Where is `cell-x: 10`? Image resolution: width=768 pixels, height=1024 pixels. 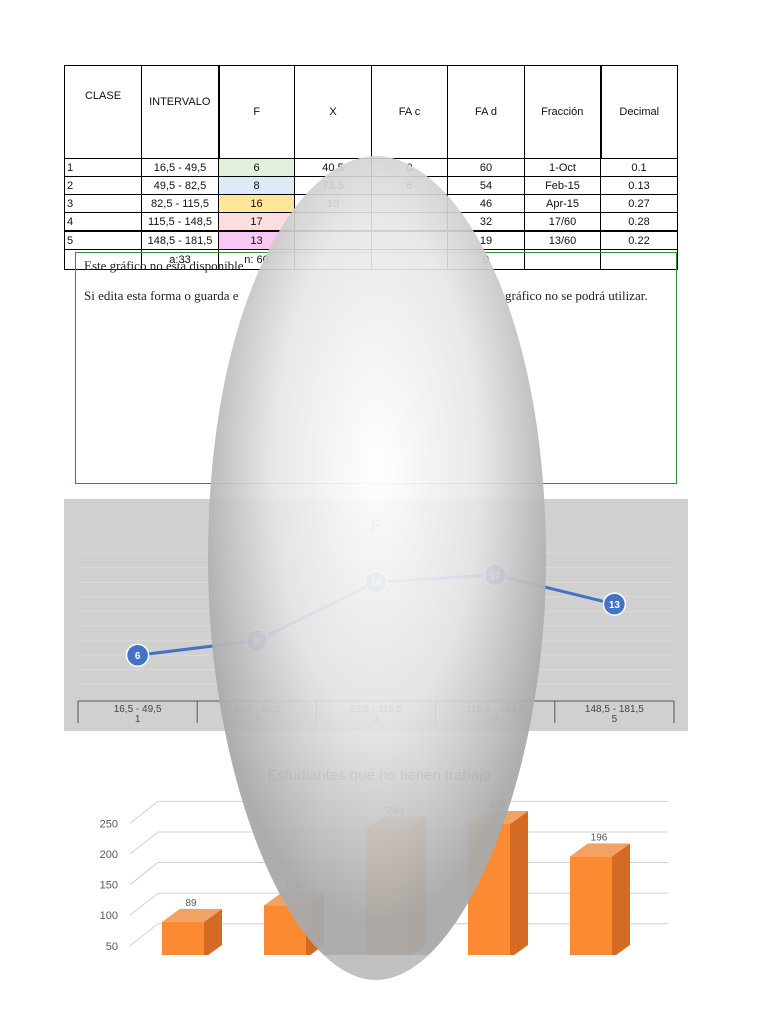
cell-x: 10 is located at coordinates (333, 203).